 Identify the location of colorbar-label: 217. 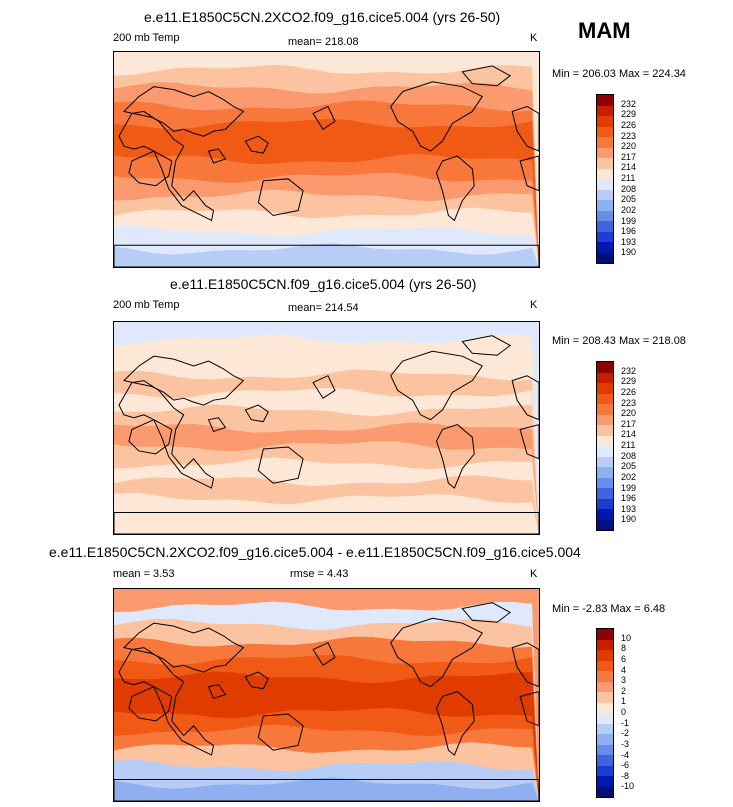
(629, 156).